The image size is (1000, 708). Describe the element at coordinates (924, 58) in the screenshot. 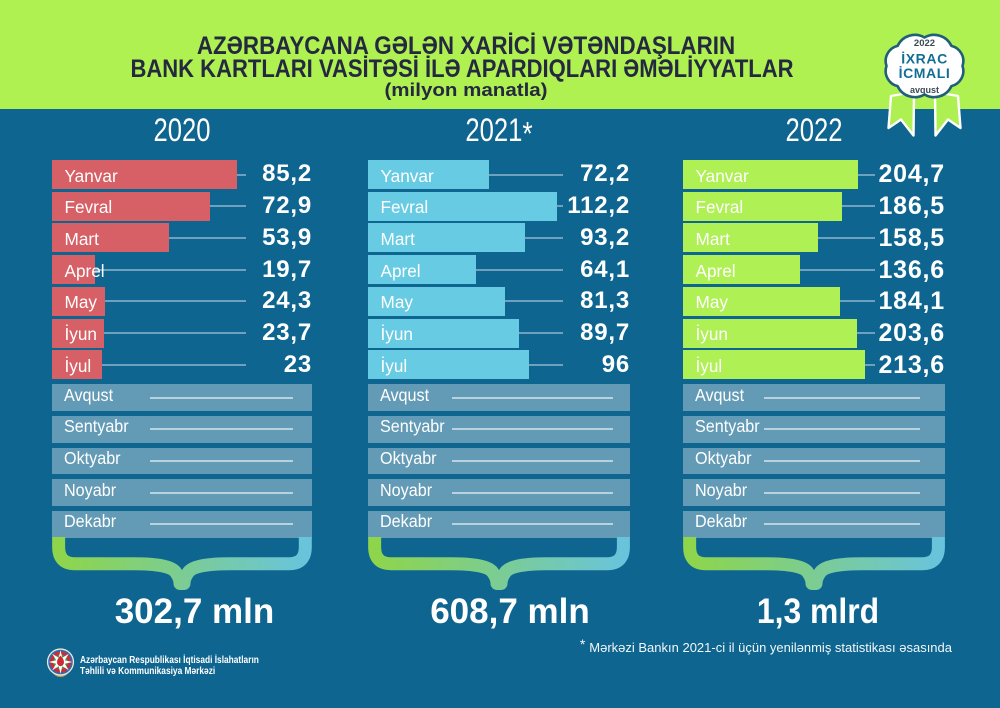

I see `svg-text: İXRAC` at that location.